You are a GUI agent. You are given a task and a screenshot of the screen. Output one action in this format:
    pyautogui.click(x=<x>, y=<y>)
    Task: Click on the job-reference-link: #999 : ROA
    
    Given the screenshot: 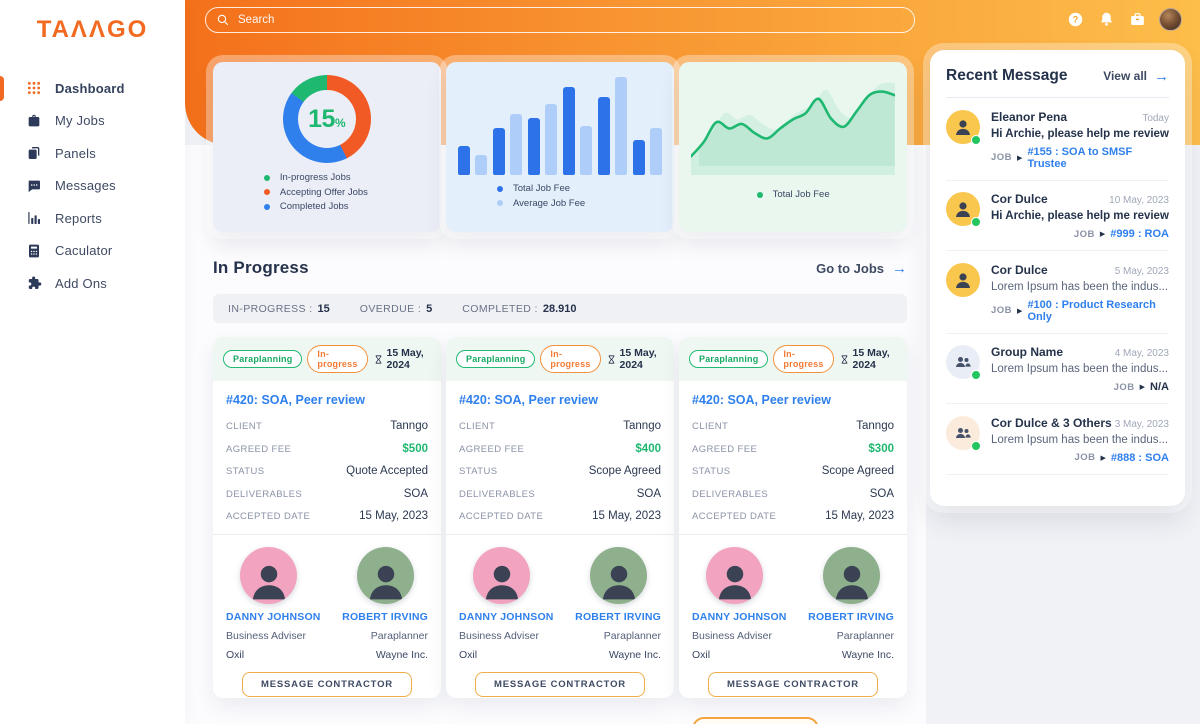 What is the action you would take?
    pyautogui.click(x=1139, y=234)
    